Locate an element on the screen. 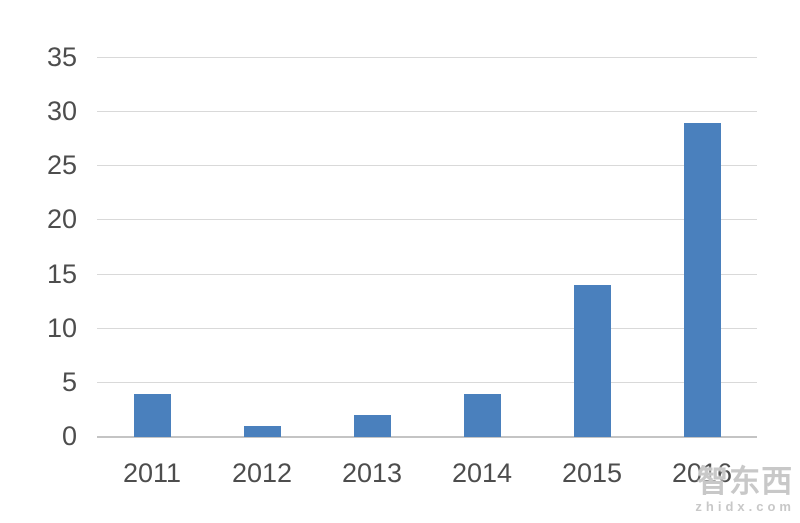 The height and width of the screenshot is (523, 800). bar-2015 is located at coordinates (592, 361).